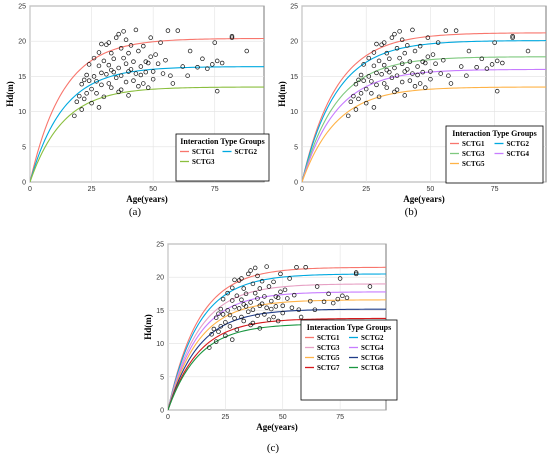 This screenshot has width=550, height=460. Describe the element at coordinates (222, 141) in the screenshot. I see `legend-title: Interaction Type Groups` at that location.